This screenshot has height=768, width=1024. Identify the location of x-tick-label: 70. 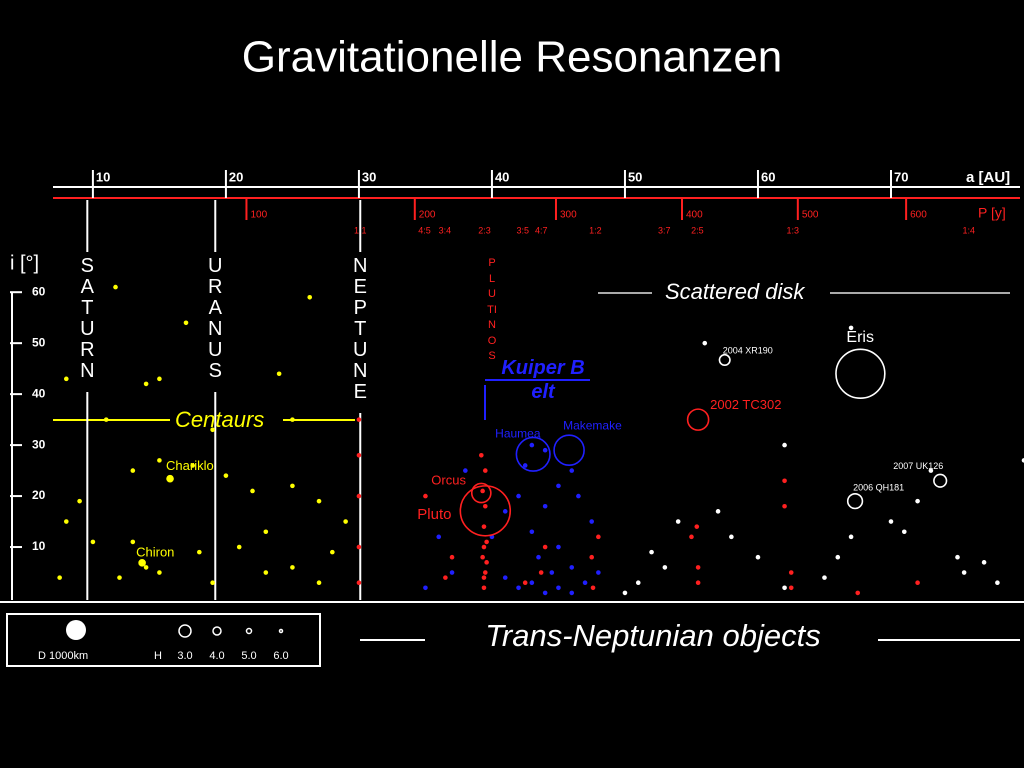
(901, 176).